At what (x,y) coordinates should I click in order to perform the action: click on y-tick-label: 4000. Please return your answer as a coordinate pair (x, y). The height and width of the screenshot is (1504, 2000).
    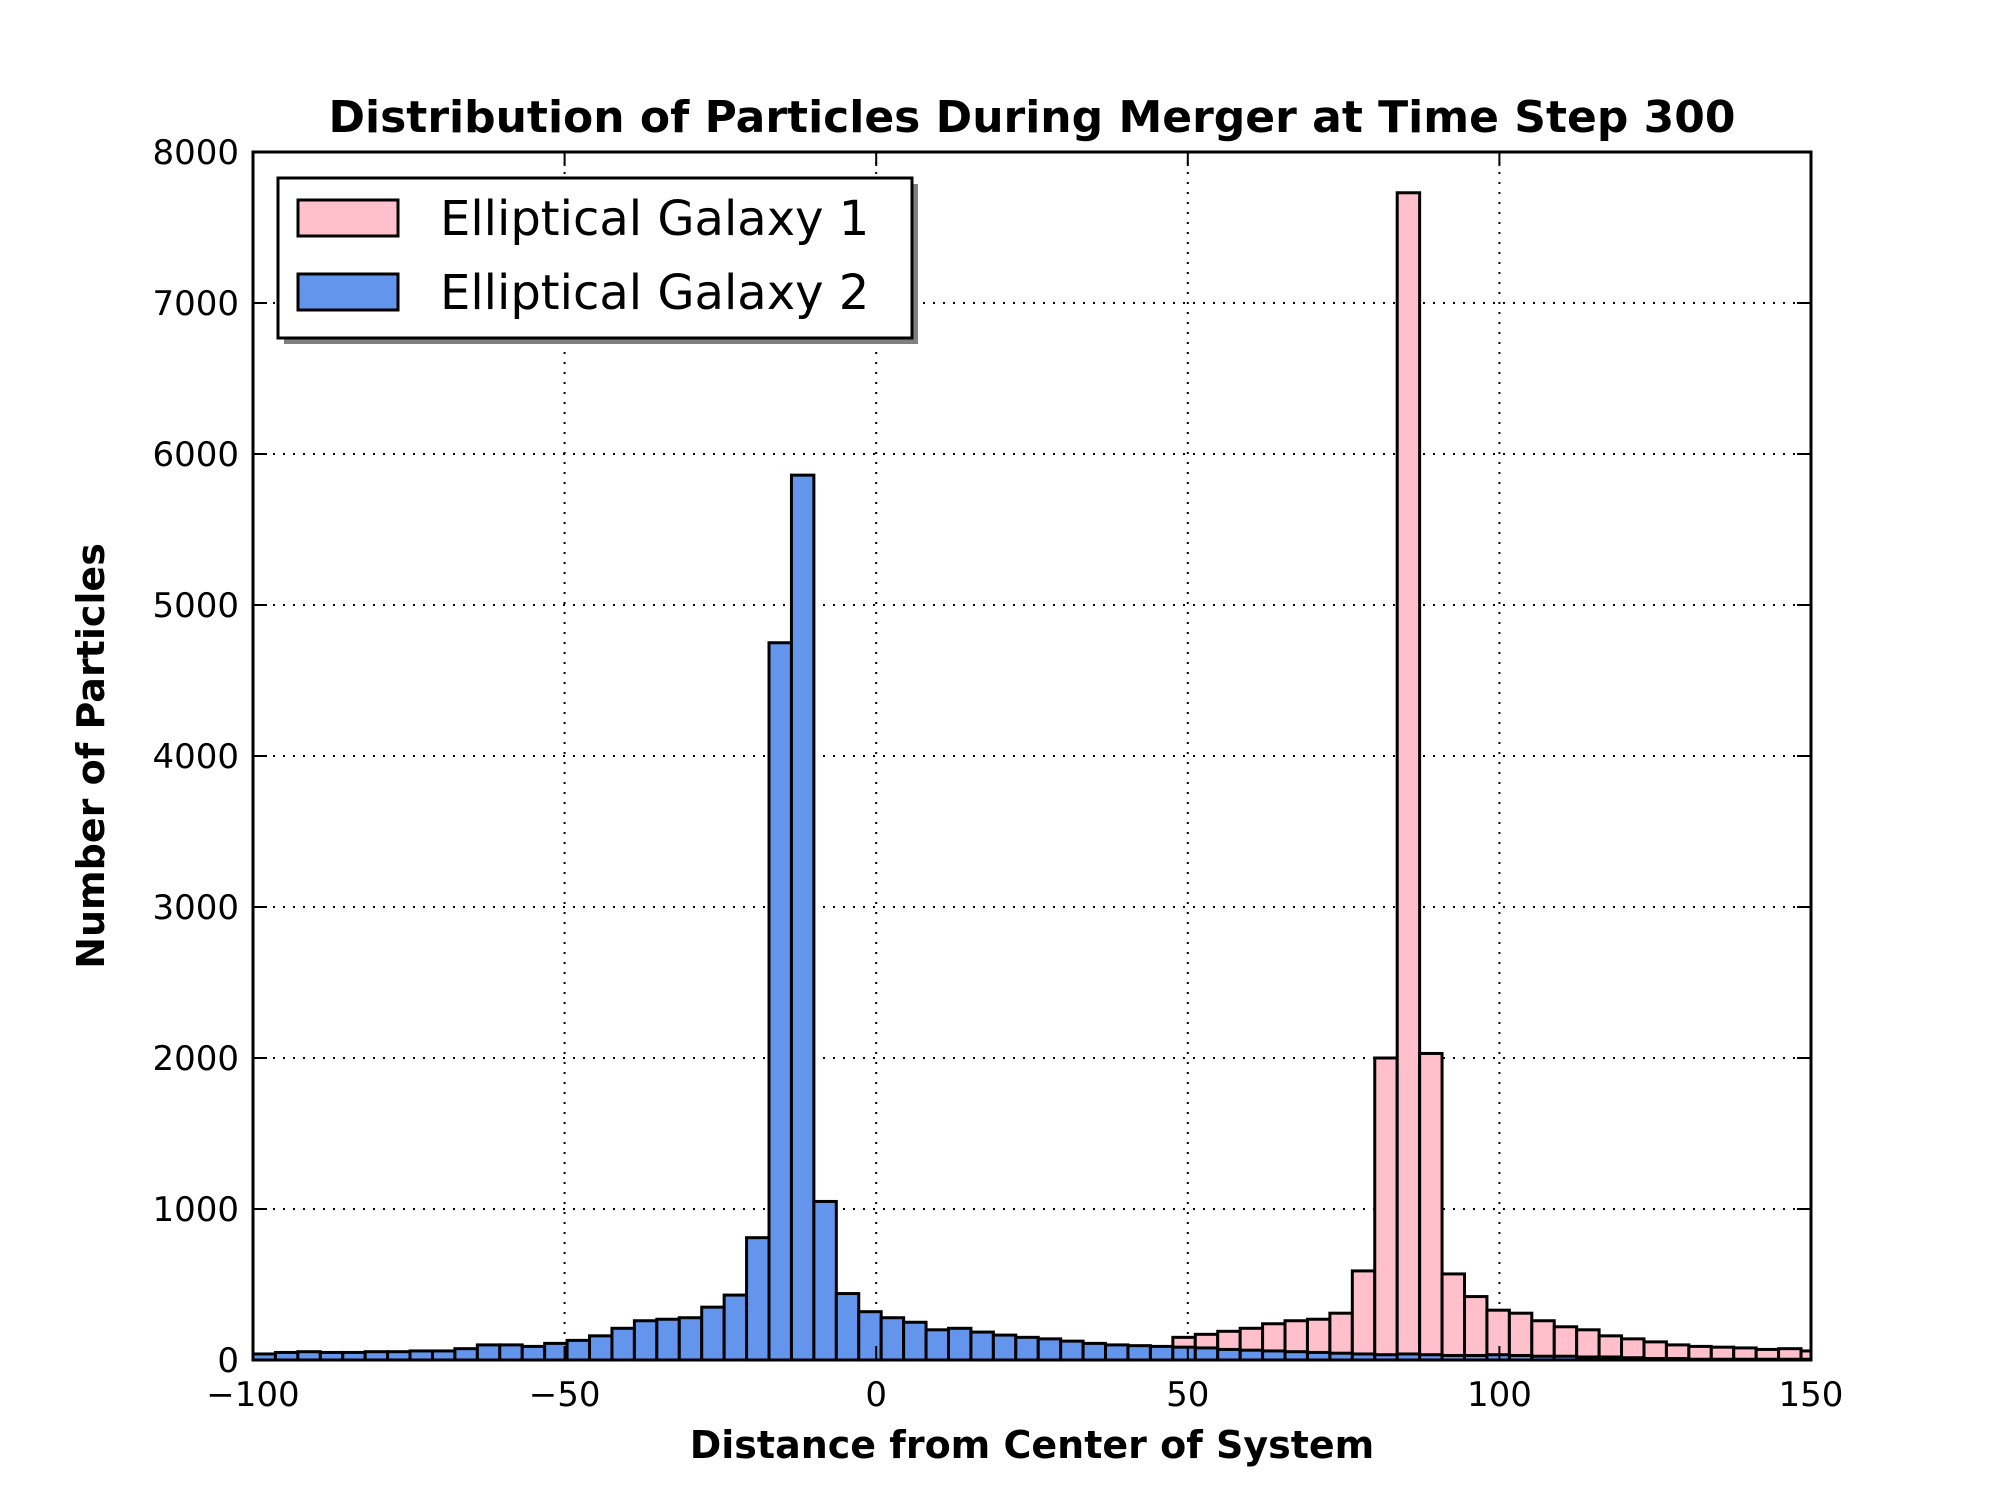
    Looking at the image, I should click on (195, 757).